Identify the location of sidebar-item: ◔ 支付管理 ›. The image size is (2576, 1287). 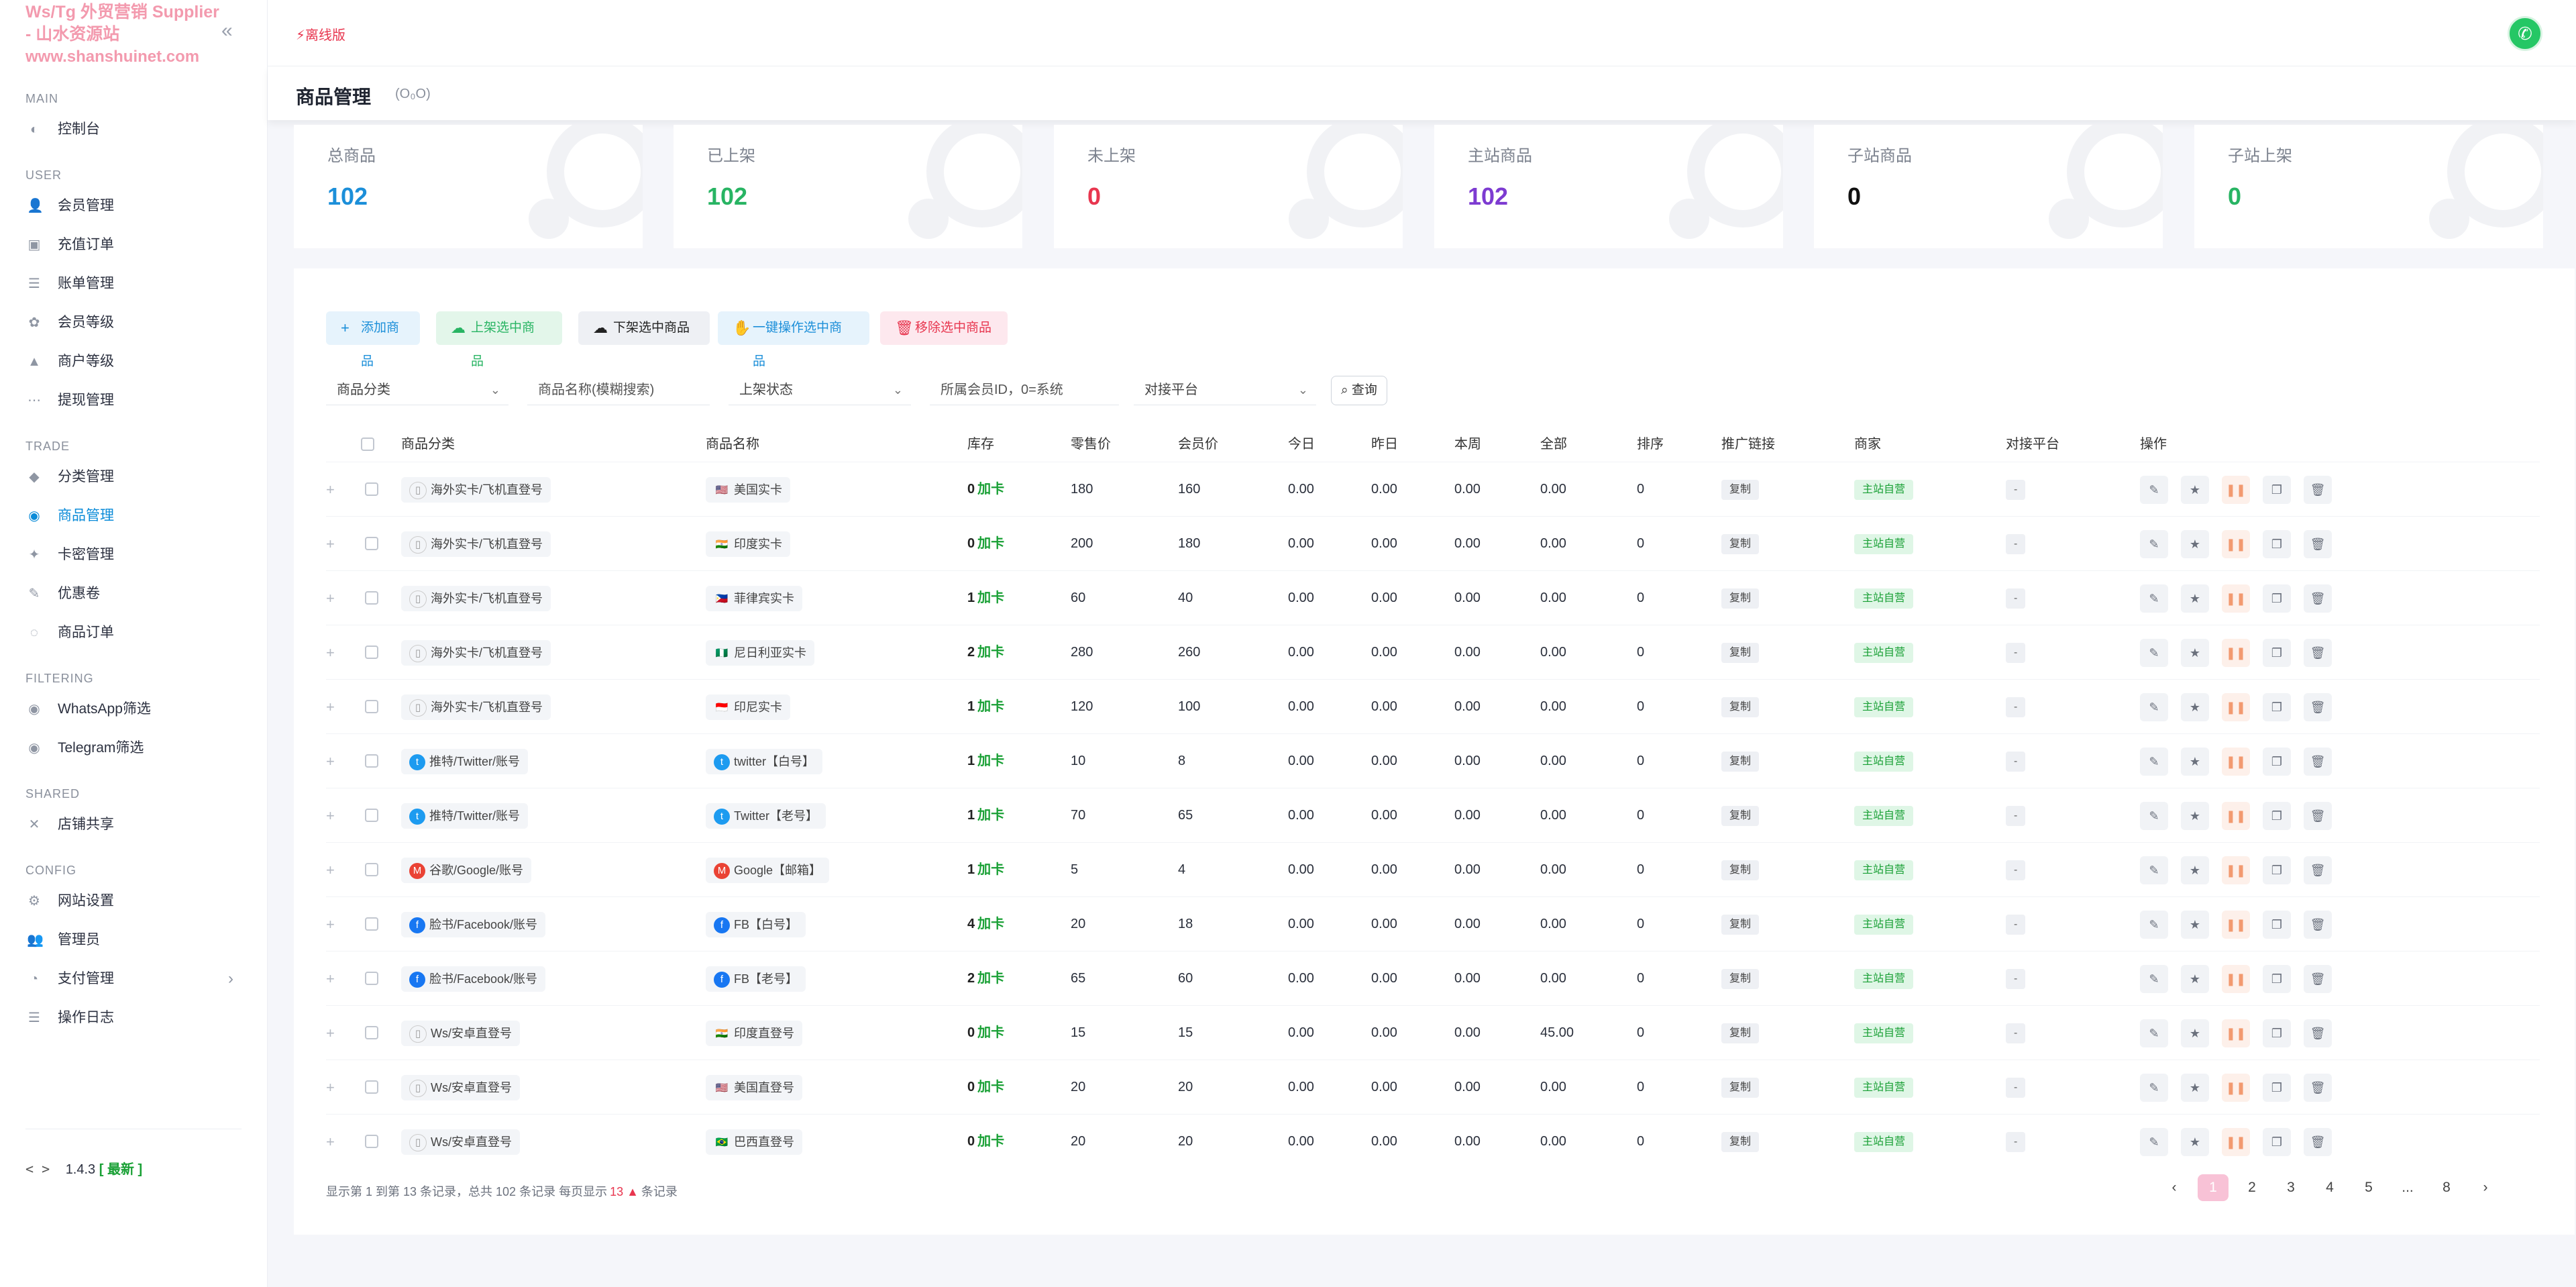
(133, 979).